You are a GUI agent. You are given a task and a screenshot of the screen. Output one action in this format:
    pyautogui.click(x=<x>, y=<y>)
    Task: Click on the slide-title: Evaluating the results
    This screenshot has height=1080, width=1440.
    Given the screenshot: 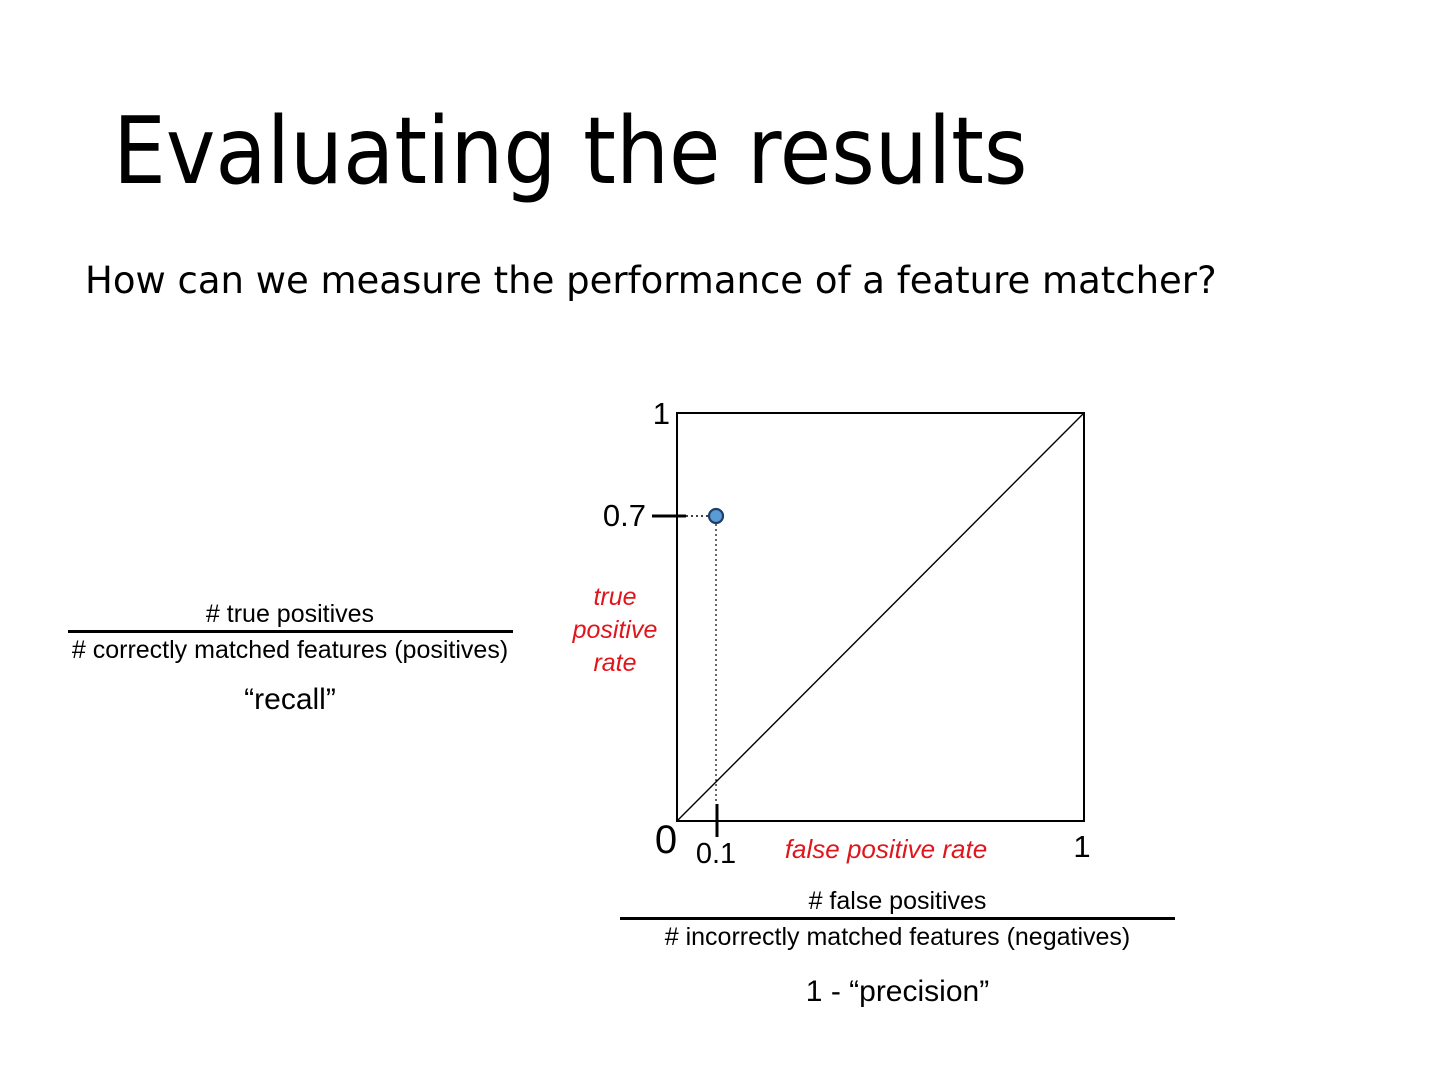 What is the action you would take?
    pyautogui.click(x=570, y=151)
    